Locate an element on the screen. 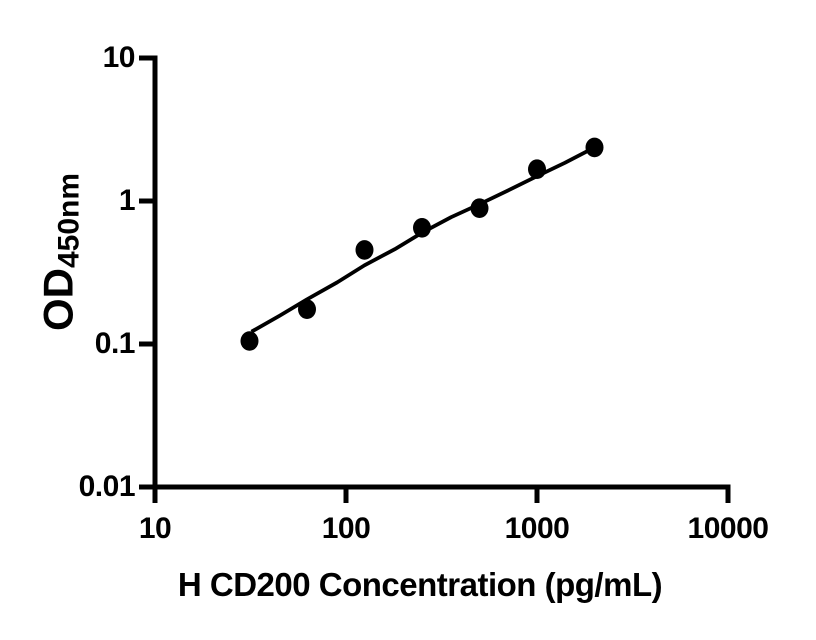 The width and height of the screenshot is (816, 640). y-axis-tick-label: 0.1 is located at coordinates (115, 343).